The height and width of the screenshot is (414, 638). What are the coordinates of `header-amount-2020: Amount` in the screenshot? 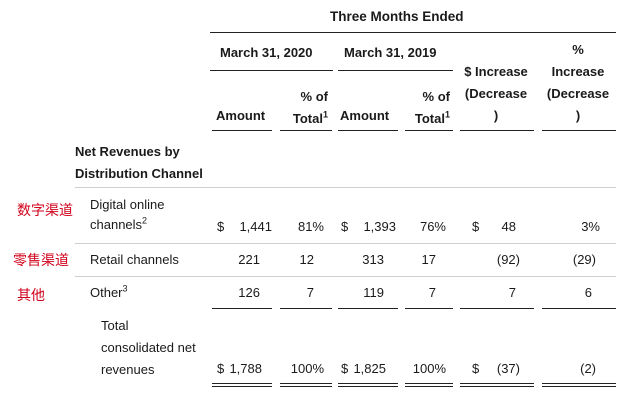 It's located at (241, 115).